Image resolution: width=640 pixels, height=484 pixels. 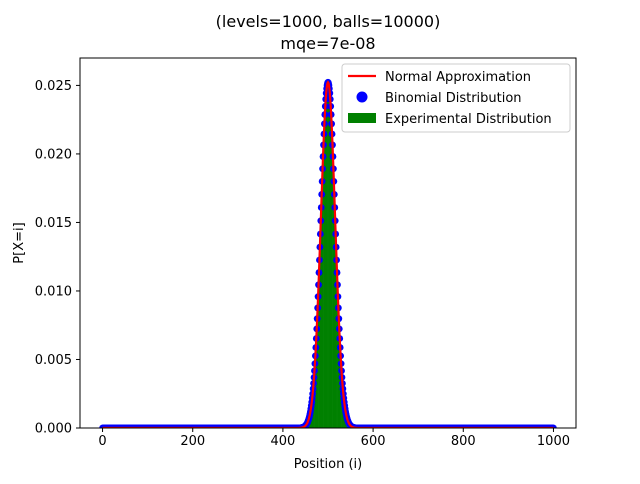 What do you see at coordinates (362, 97) in the screenshot?
I see `legend-dot-swatch` at bounding box center [362, 97].